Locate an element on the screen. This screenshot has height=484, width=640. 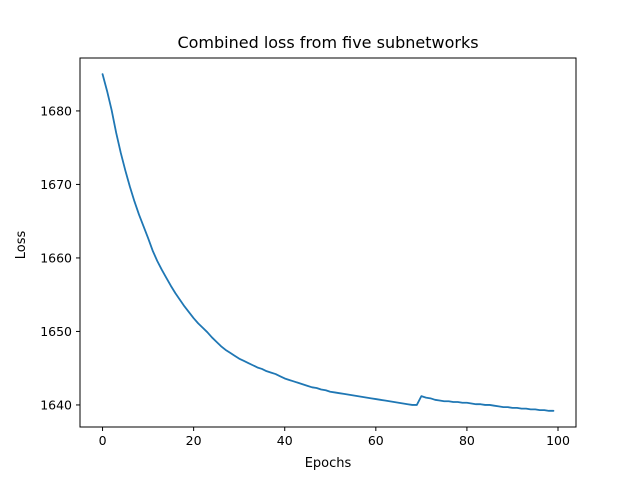
x-tick-label: 0 is located at coordinates (103, 440).